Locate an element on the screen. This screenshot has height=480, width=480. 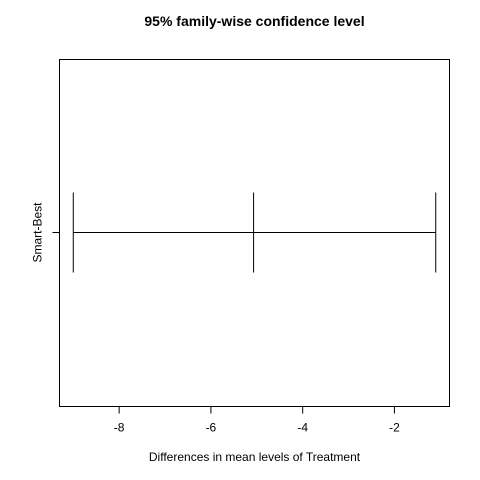
x-axis: -8 -6 -4 -2 is located at coordinates (257, 420).